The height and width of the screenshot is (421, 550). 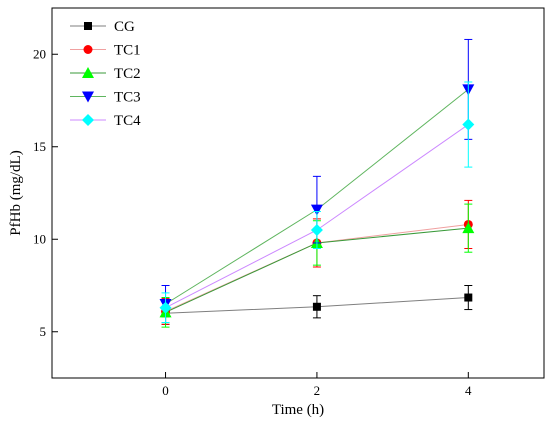 What do you see at coordinates (105, 121) in the screenshot?
I see `legend-item-tc4: TC4` at bounding box center [105, 121].